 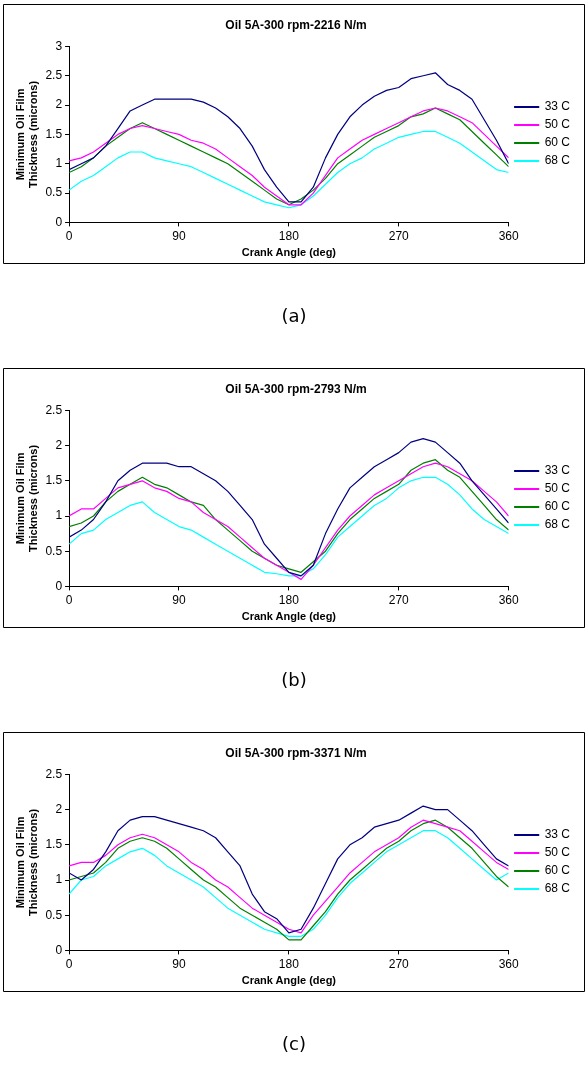 I want to click on chart-title: Oil 5A-300 rpm-3371 N/m, so click(x=296, y=752).